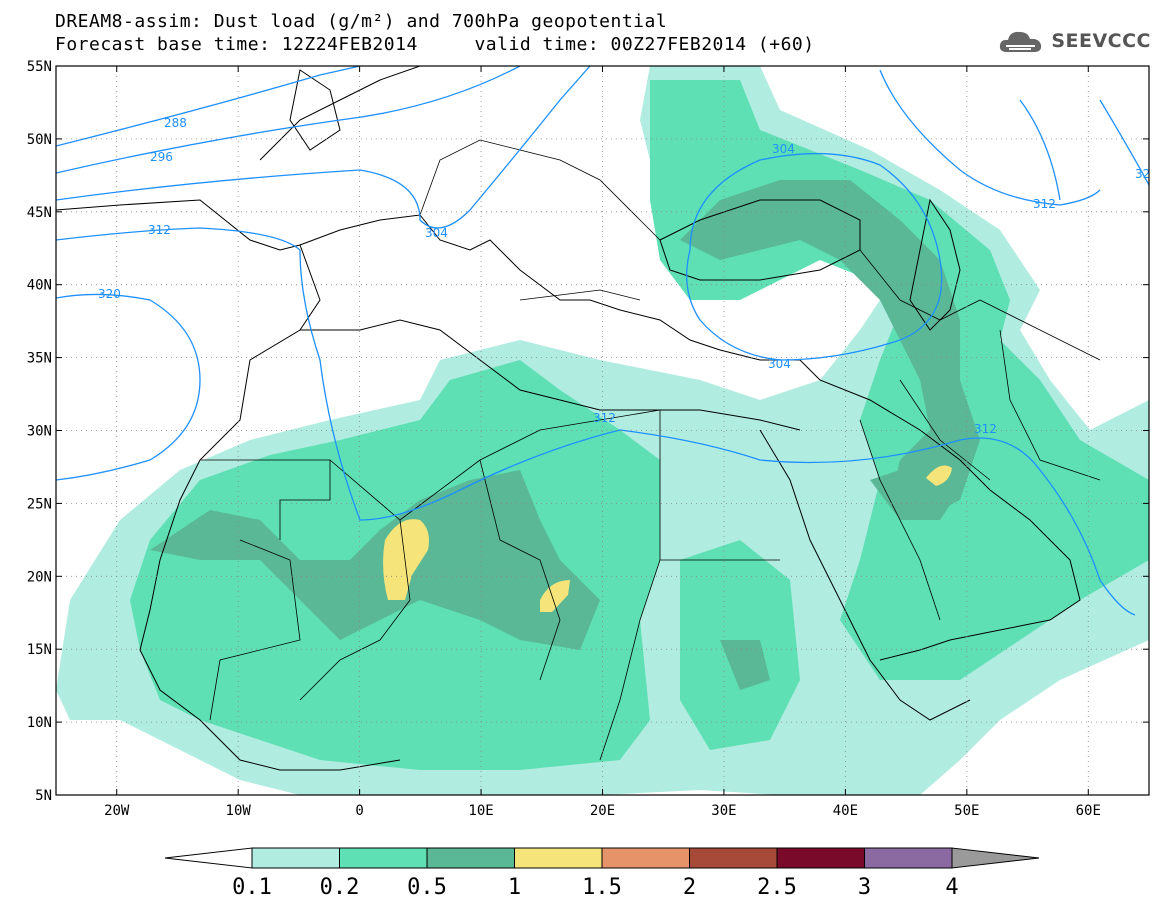  I want to click on contour-312-ne2, so click(1040, 150).